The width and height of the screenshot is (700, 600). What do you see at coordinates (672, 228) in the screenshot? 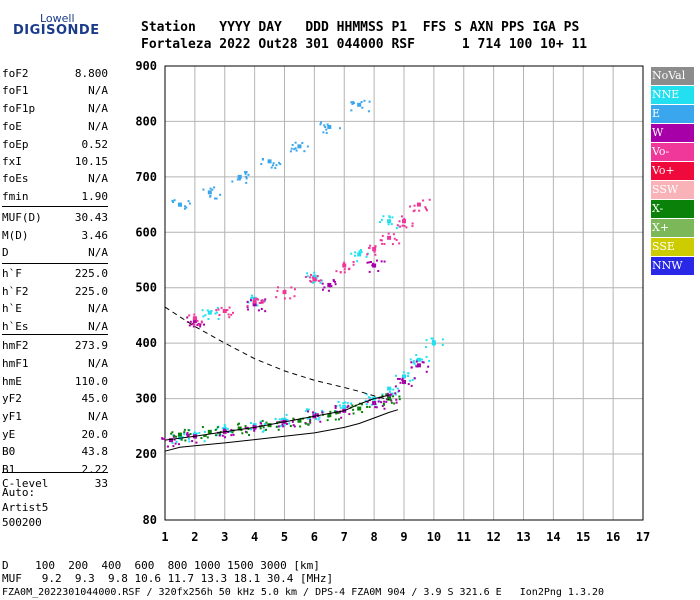
I see `legend-item-x-: X+` at bounding box center [672, 228].